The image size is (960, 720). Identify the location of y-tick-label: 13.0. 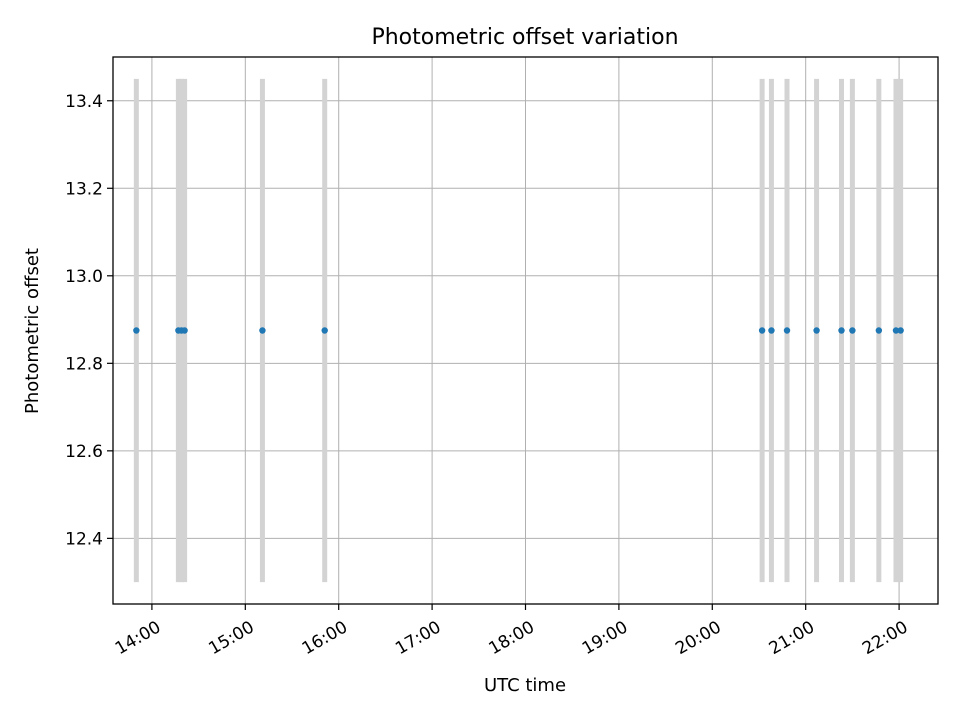
(84, 277).